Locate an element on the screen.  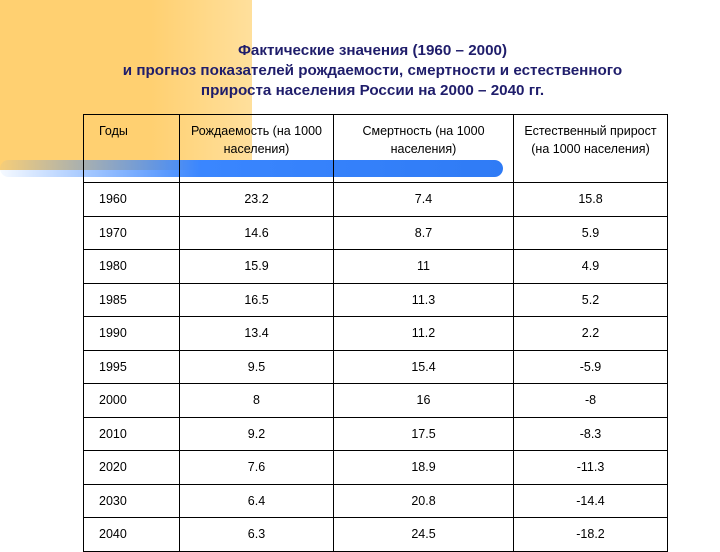
cell-year: 2040 is located at coordinates (131, 534).